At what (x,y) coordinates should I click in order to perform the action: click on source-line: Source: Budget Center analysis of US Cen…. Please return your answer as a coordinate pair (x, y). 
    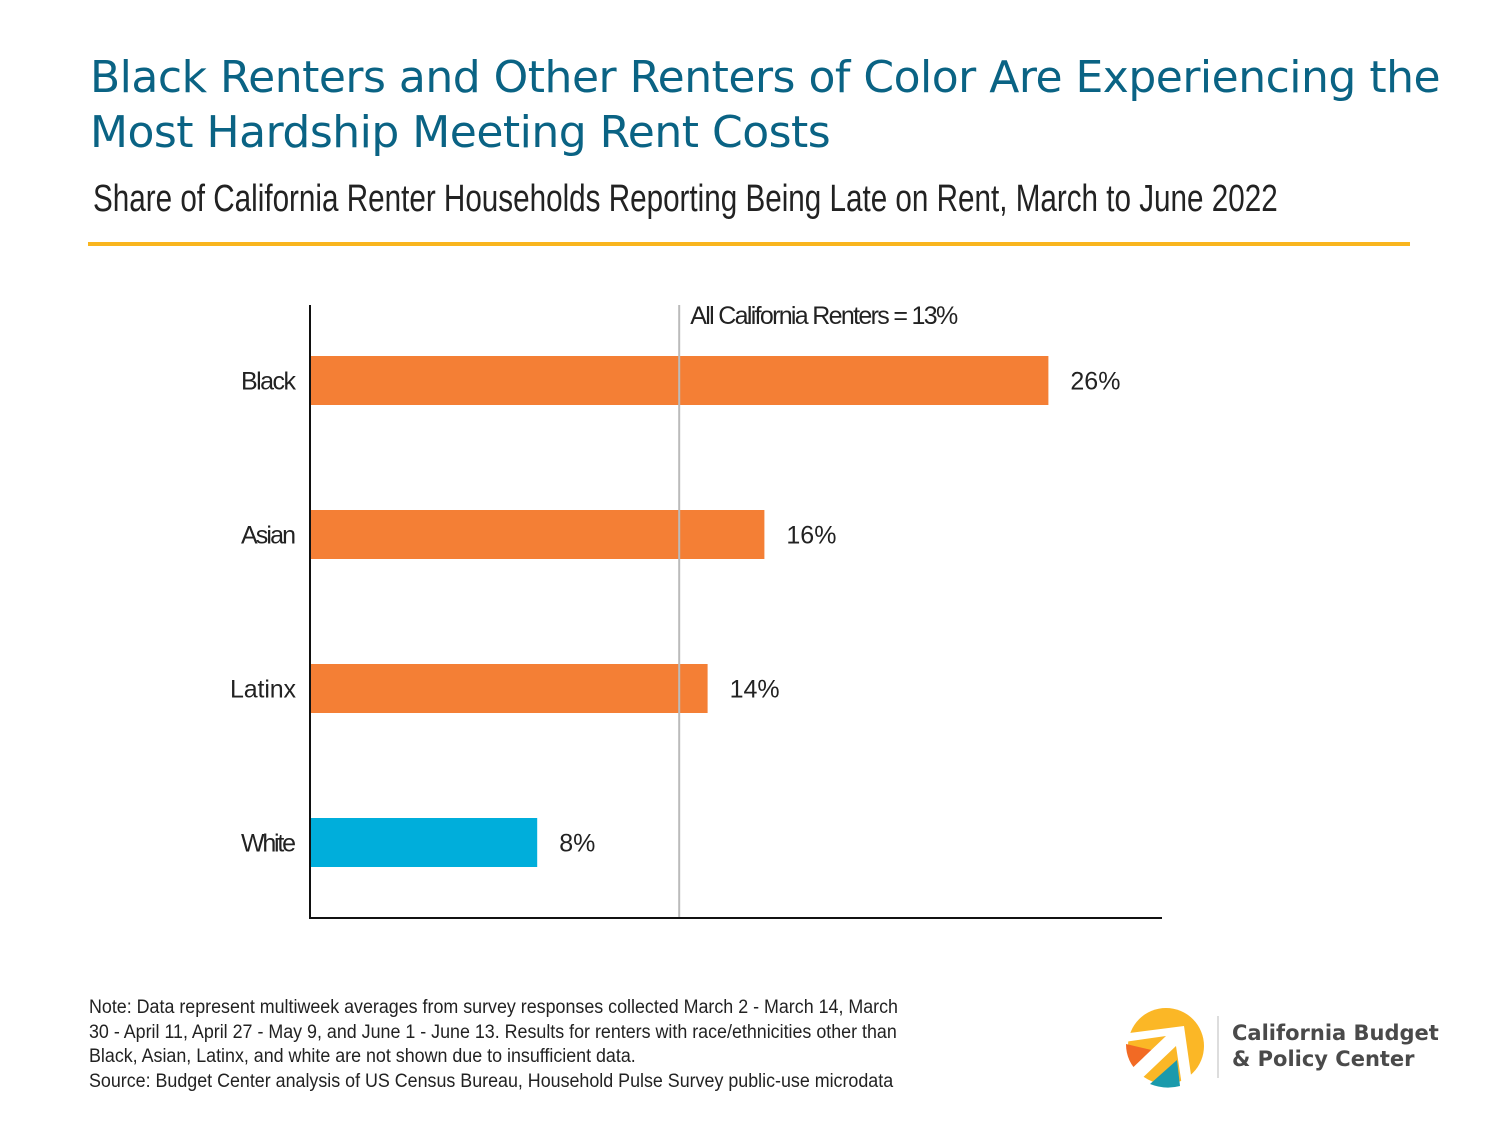
    Looking at the image, I should click on (491, 1081).